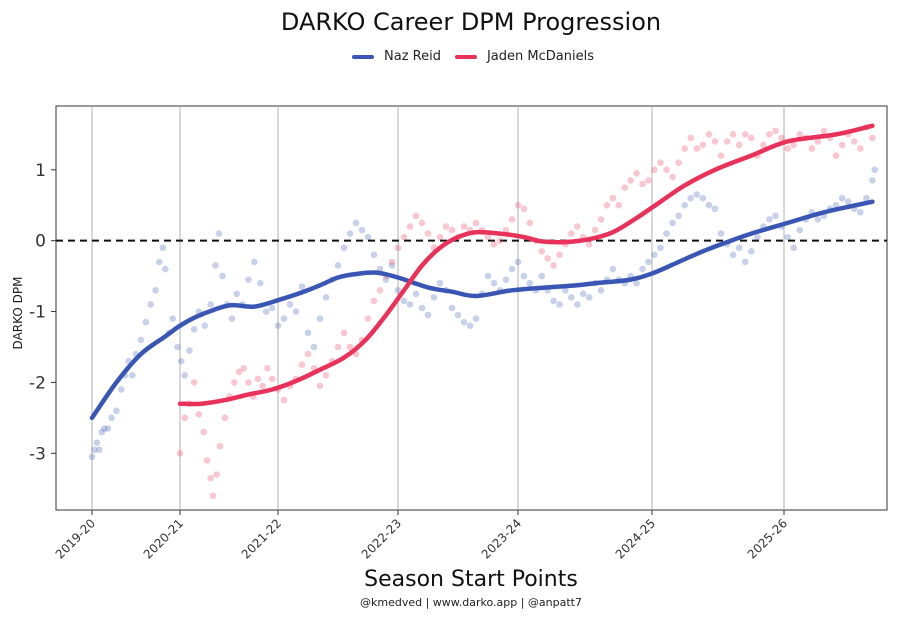  I want to click on y-tick-label: -2, so click(37, 383).